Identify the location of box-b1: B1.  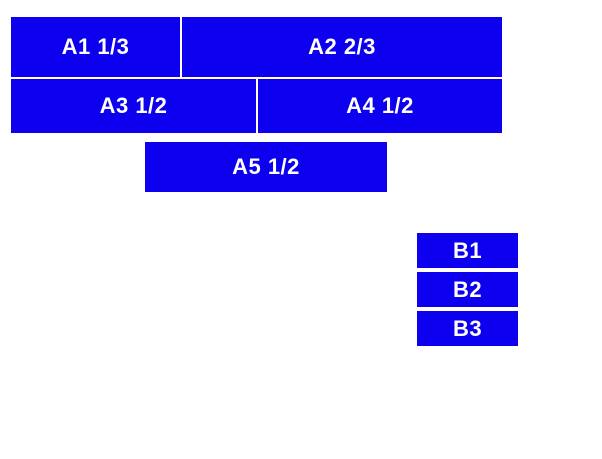
(467, 250).